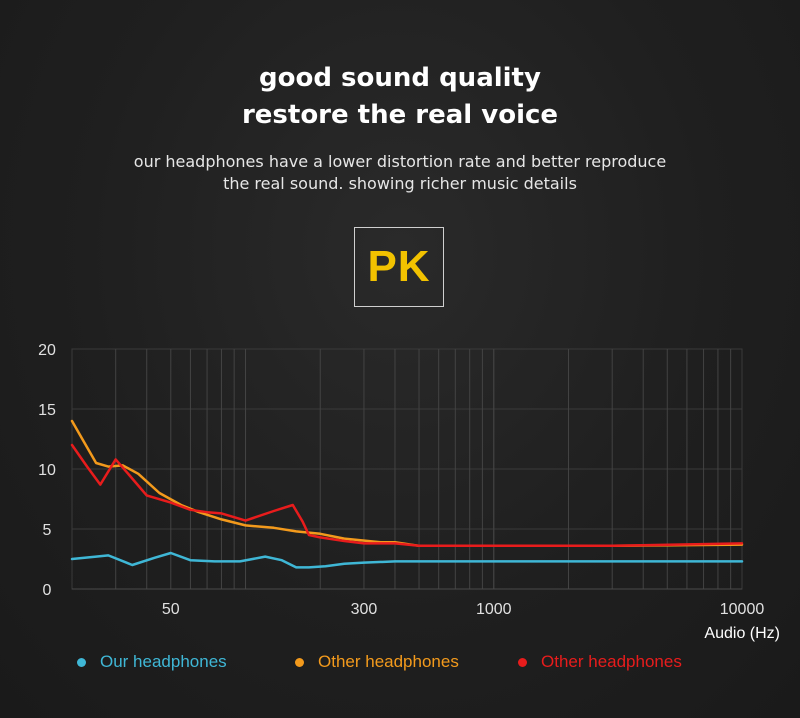 The height and width of the screenshot is (718, 800). I want to click on y-tick-label: 15, so click(47, 410).